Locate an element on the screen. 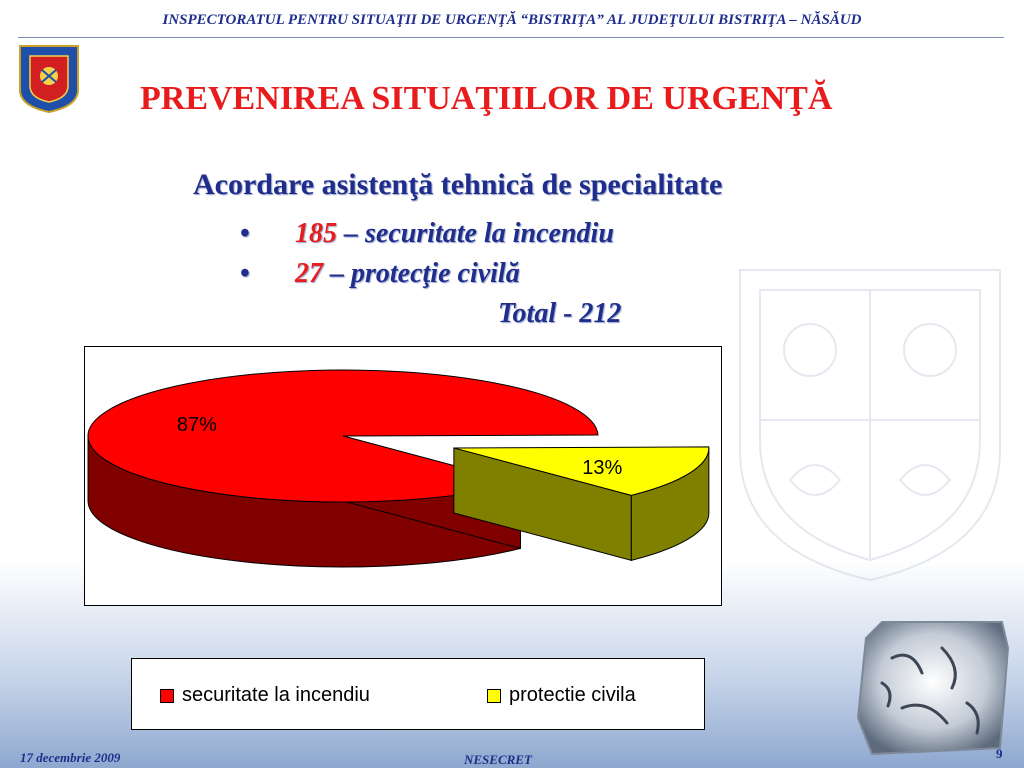 Image resolution: width=1024 pixels, height=768 pixels. data-label: 87% is located at coordinates (197, 425).